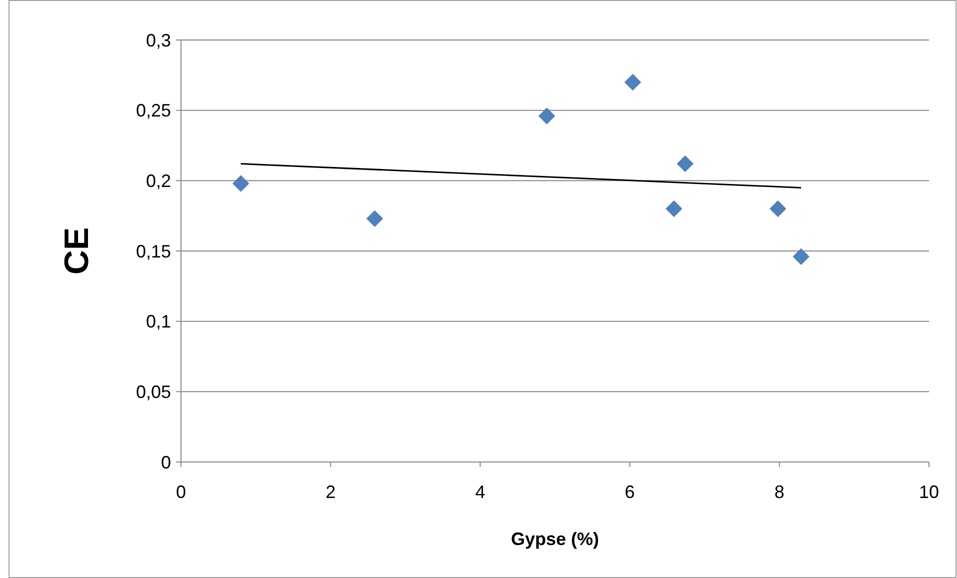  I want to click on y-tick-label: 0, so click(165, 462).